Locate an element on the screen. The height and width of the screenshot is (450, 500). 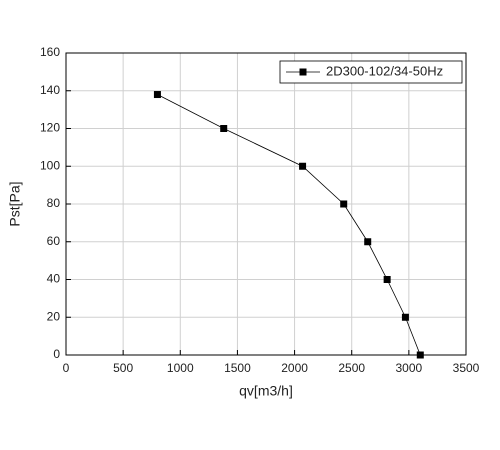
legend-marker is located at coordinates (303, 72).